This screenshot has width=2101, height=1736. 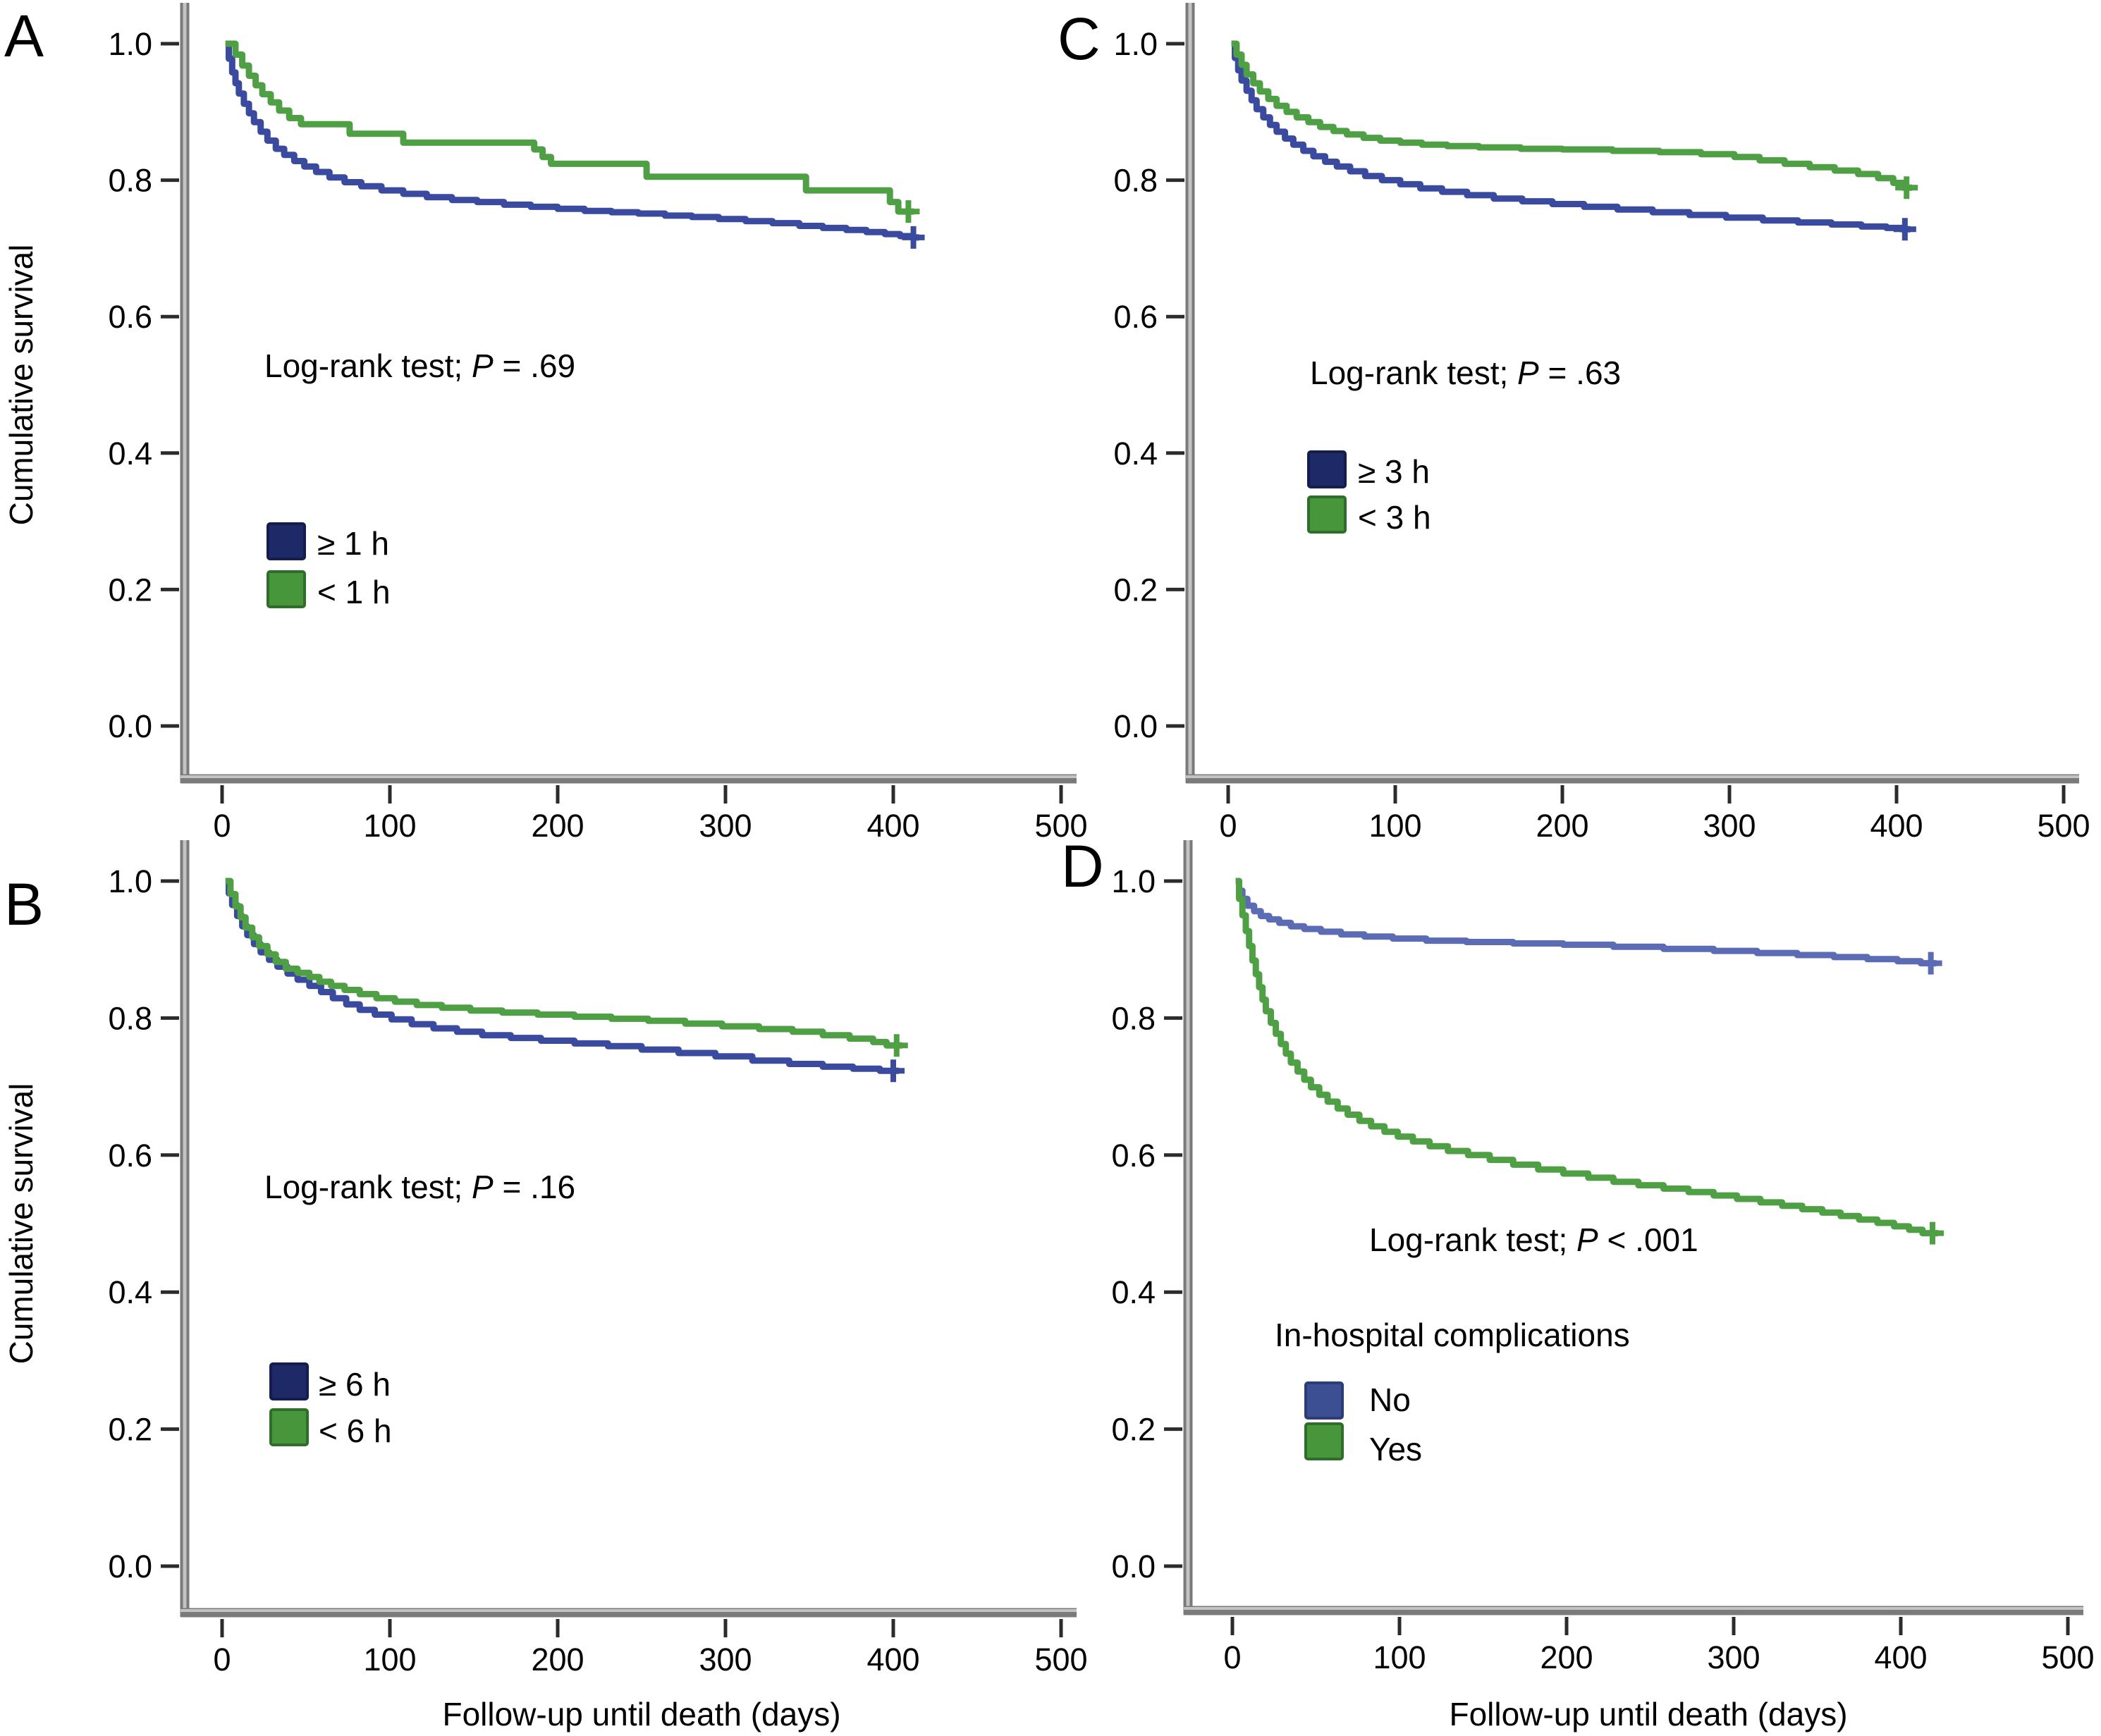 What do you see at coordinates (1466, 373) in the screenshot?
I see `log-rank-annotation: Log-rank test; P = .63` at bounding box center [1466, 373].